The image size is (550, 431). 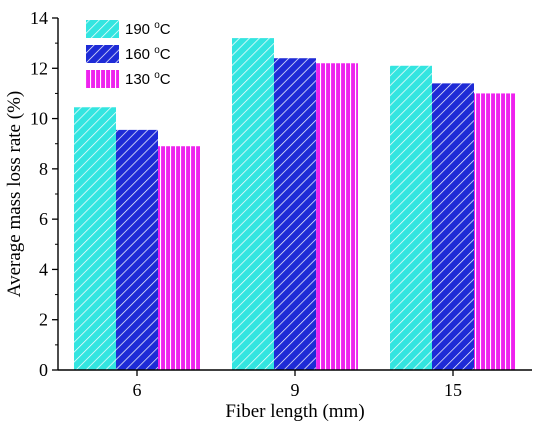 What do you see at coordinates (294, 411) in the screenshot?
I see `x-axis-title: Fiber length (mm)` at bounding box center [294, 411].